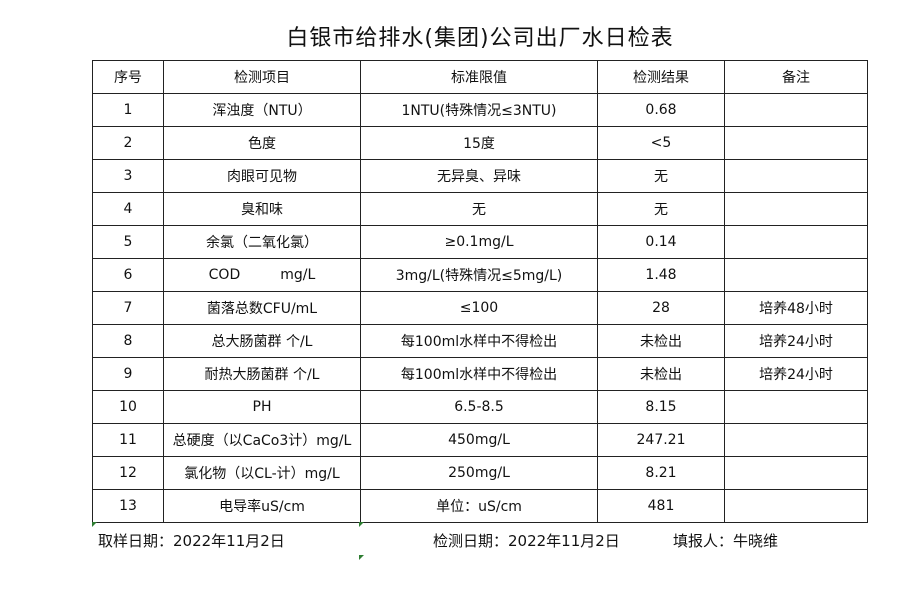  I want to click on table-row: 3 肉眼可见物 无异臭、异味无, so click(480, 176).